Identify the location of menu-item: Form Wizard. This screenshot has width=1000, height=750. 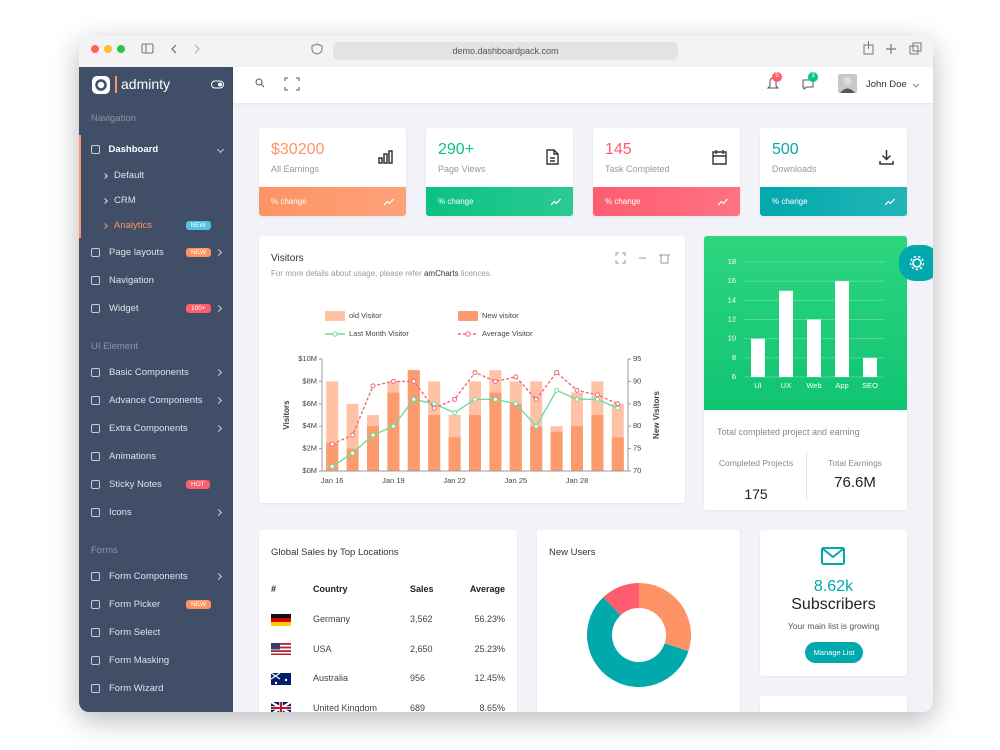
(156, 688).